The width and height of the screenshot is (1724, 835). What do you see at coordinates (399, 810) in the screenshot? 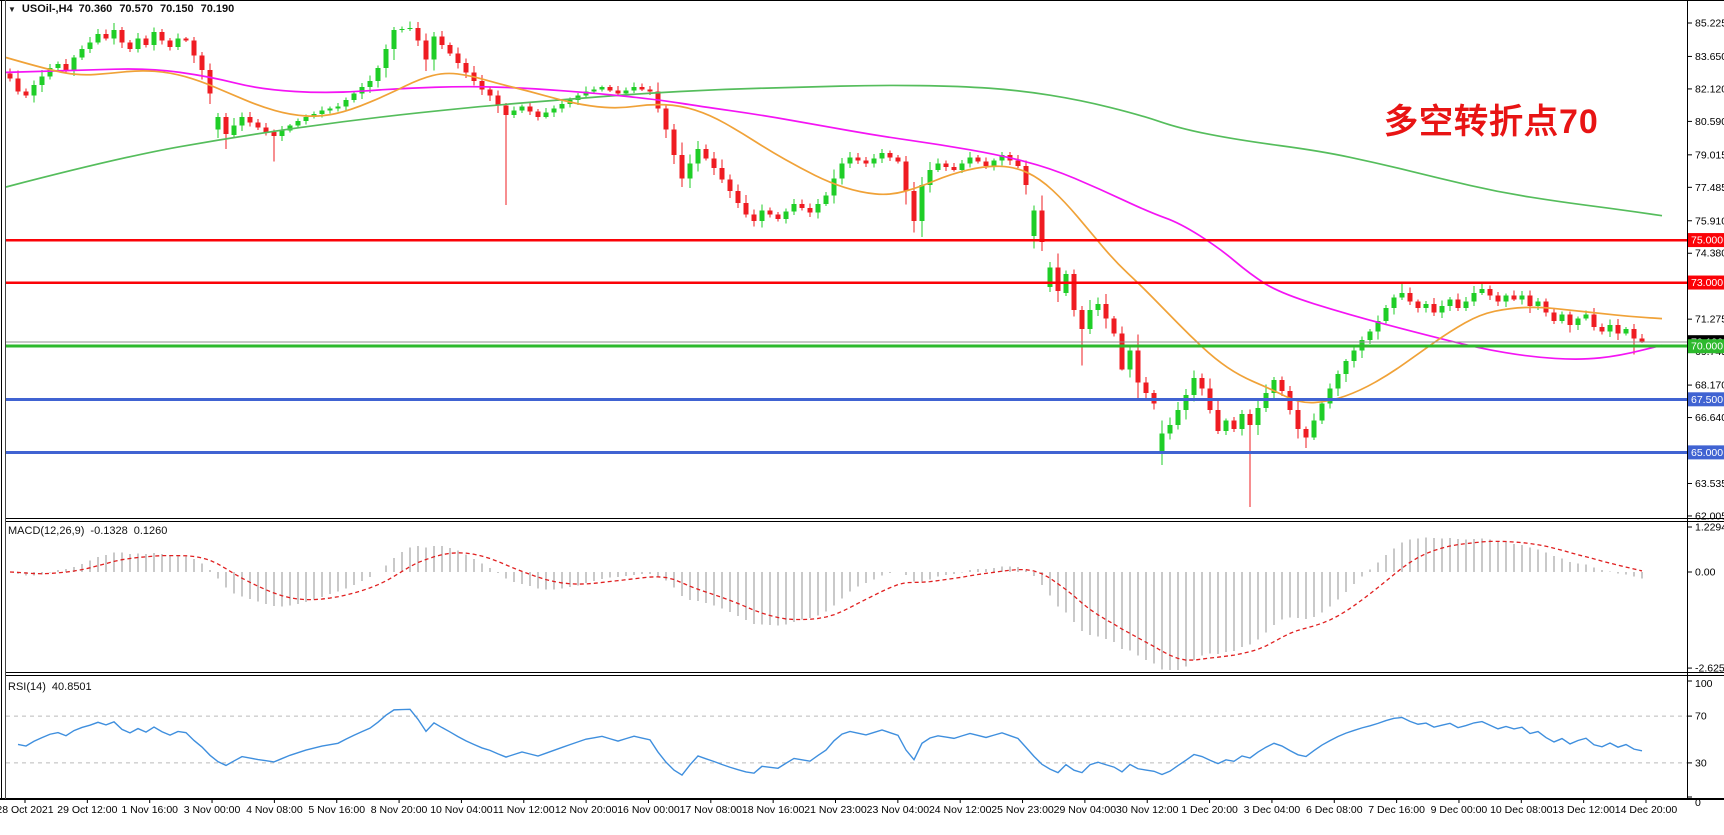
I see `svg-text: 8 Nov 20:00` at bounding box center [399, 810].